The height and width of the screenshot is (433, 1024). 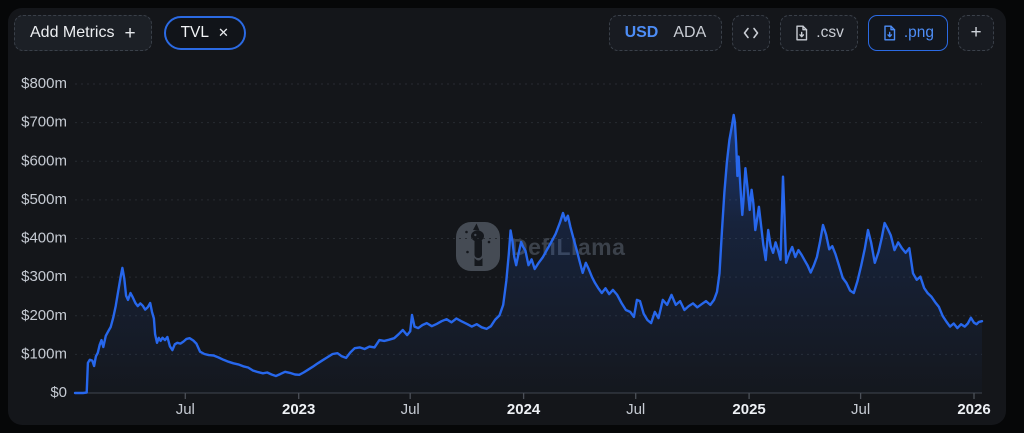 What do you see at coordinates (918, 32) in the screenshot?
I see `export-png-label: .png` at bounding box center [918, 32].